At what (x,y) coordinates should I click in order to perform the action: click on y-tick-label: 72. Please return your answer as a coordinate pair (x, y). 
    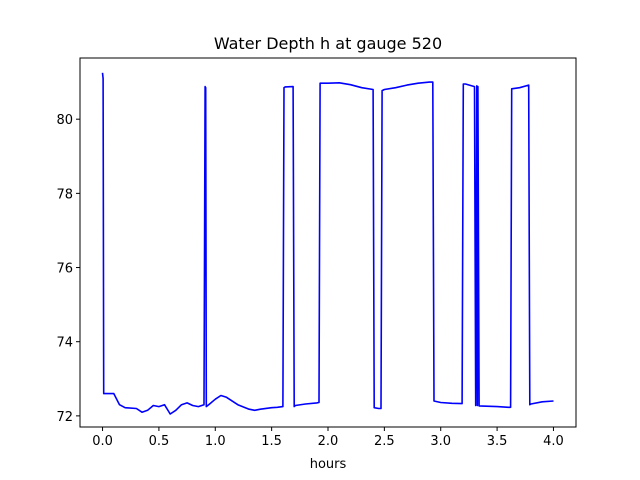
    Looking at the image, I should click on (64, 417).